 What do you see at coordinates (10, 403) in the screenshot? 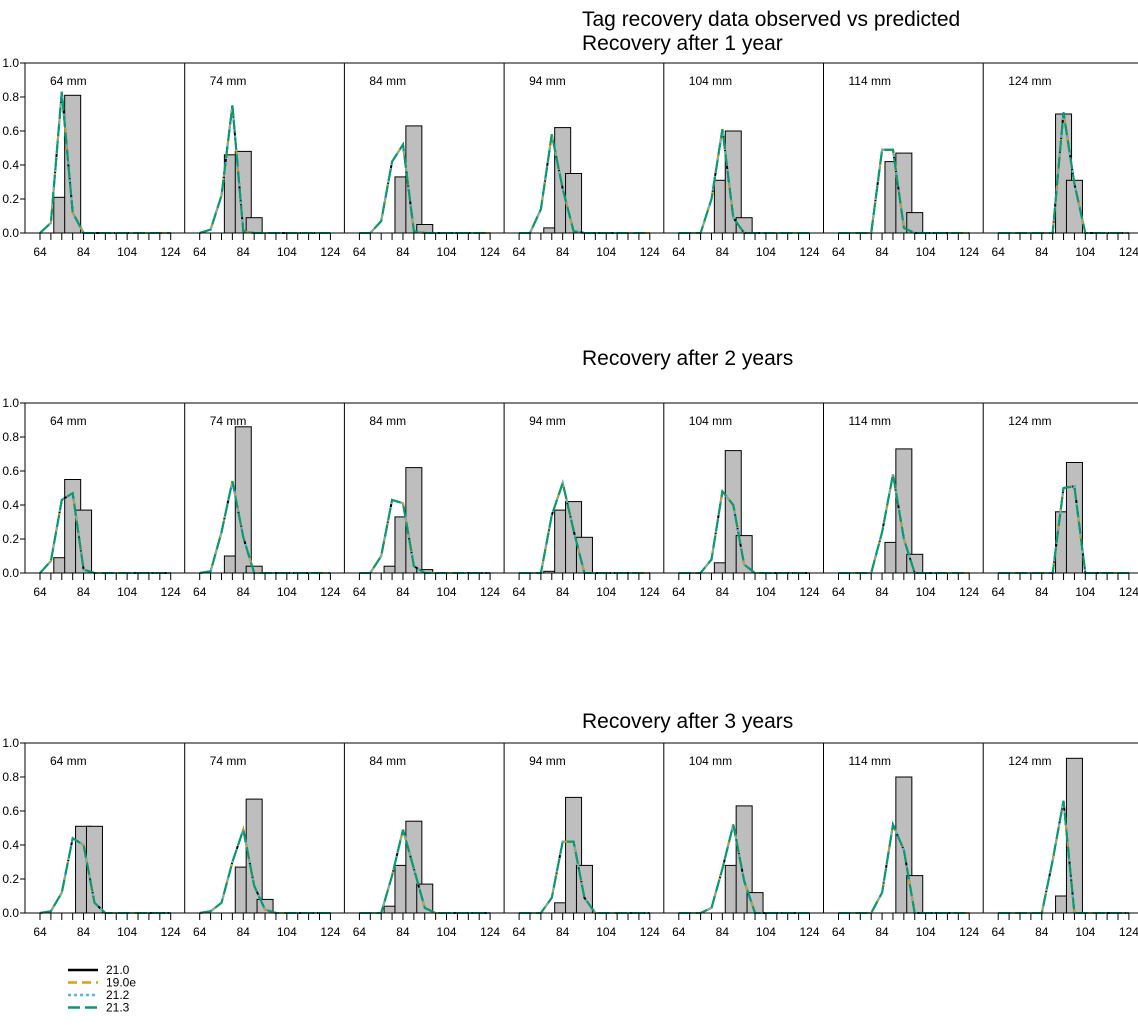
I see `y-tick-label: 1.0` at bounding box center [10, 403].